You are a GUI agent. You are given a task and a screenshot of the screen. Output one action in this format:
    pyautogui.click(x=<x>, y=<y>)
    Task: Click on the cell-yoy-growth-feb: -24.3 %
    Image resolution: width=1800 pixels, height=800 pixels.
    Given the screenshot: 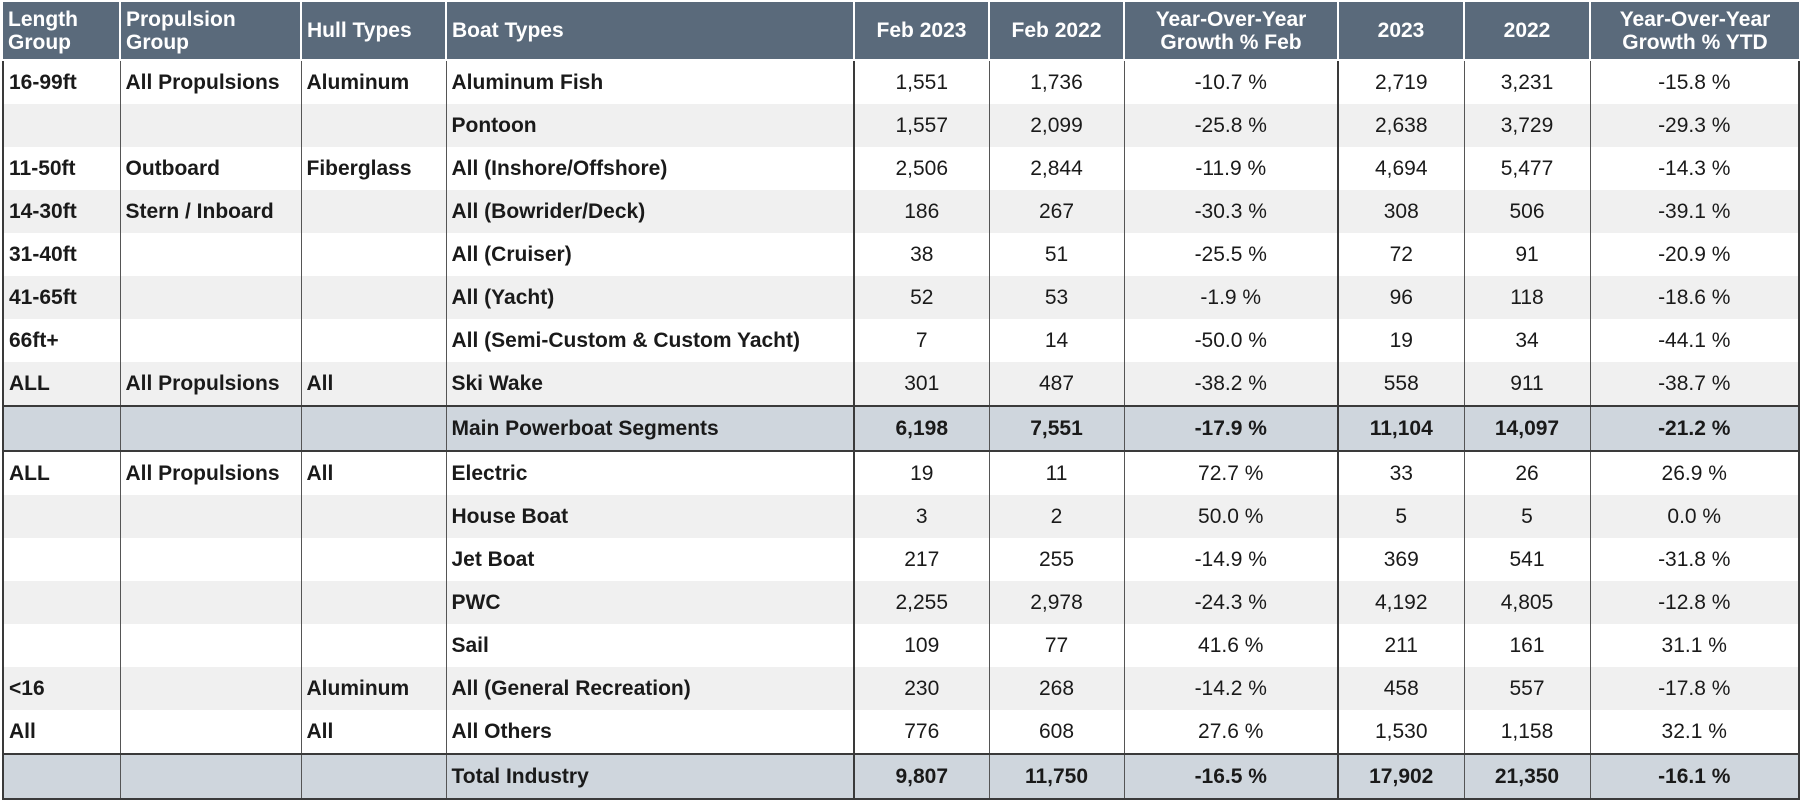 What is the action you would take?
    pyautogui.click(x=1231, y=602)
    